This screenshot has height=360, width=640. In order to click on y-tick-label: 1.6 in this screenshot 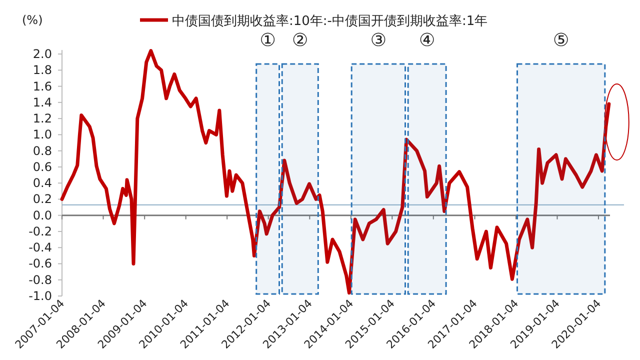, I will do `click(42, 86)`.